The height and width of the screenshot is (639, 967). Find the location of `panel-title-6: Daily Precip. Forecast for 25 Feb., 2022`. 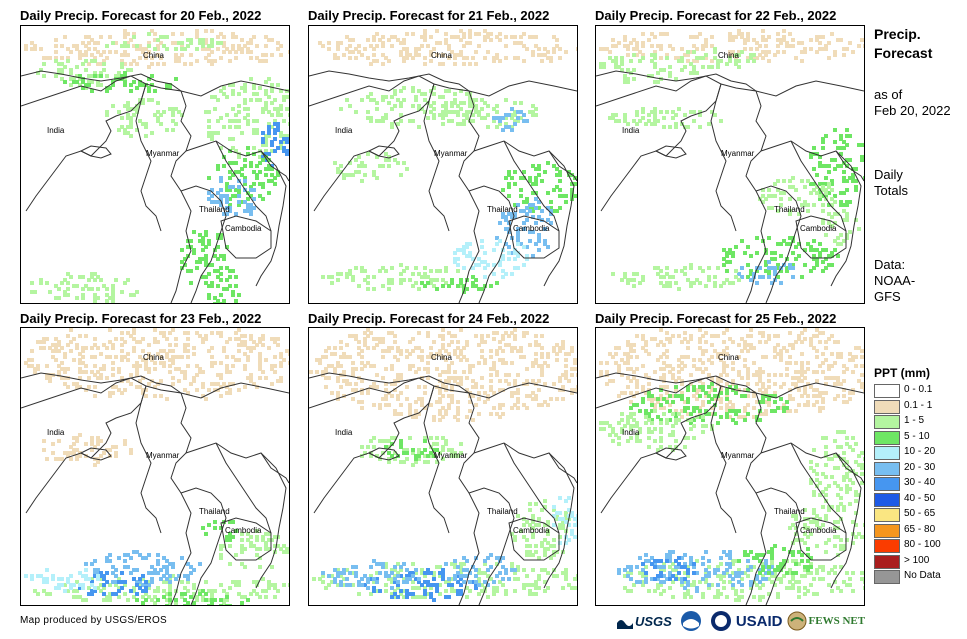

panel-title-6: Daily Precip. Forecast for 25 Feb., 2022 is located at coordinates (716, 318).